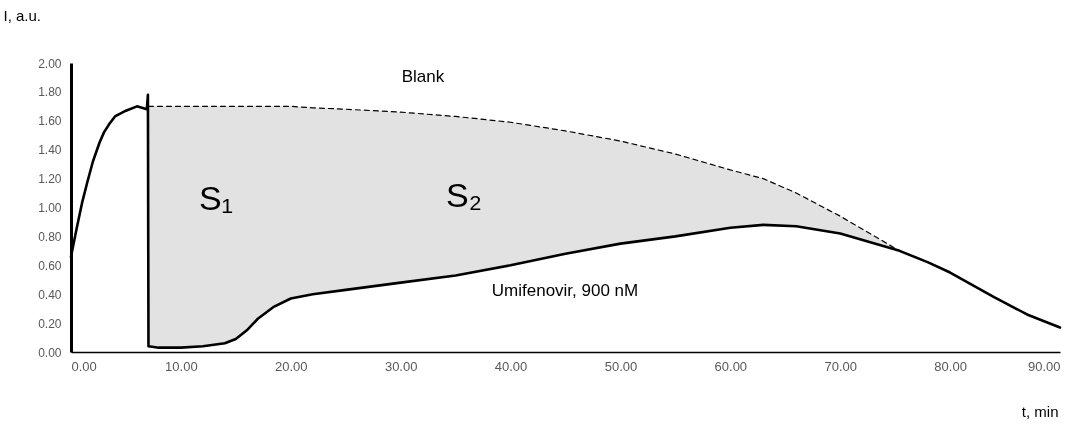 The width and height of the screenshot is (1083, 425). I want to click on x-tick-label: 10.00, so click(181, 366).